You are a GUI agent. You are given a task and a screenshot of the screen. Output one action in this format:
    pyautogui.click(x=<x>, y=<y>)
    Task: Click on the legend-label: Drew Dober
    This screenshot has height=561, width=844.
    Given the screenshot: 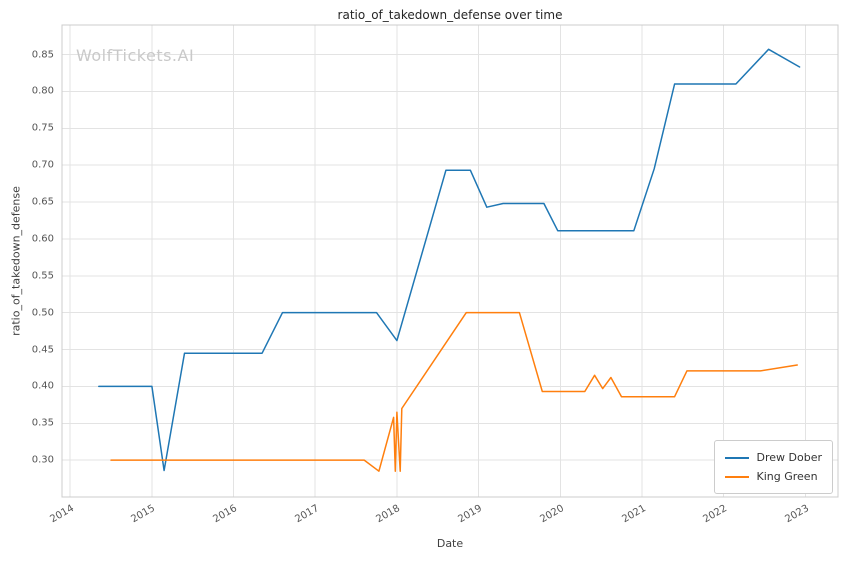 What is the action you would take?
    pyautogui.click(x=789, y=457)
    